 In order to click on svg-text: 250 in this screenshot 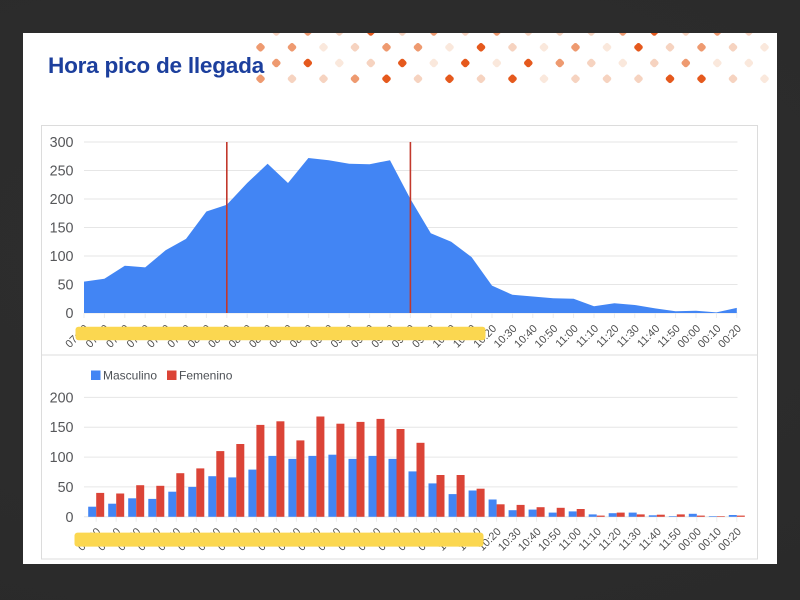, I will do `click(62, 172)`.